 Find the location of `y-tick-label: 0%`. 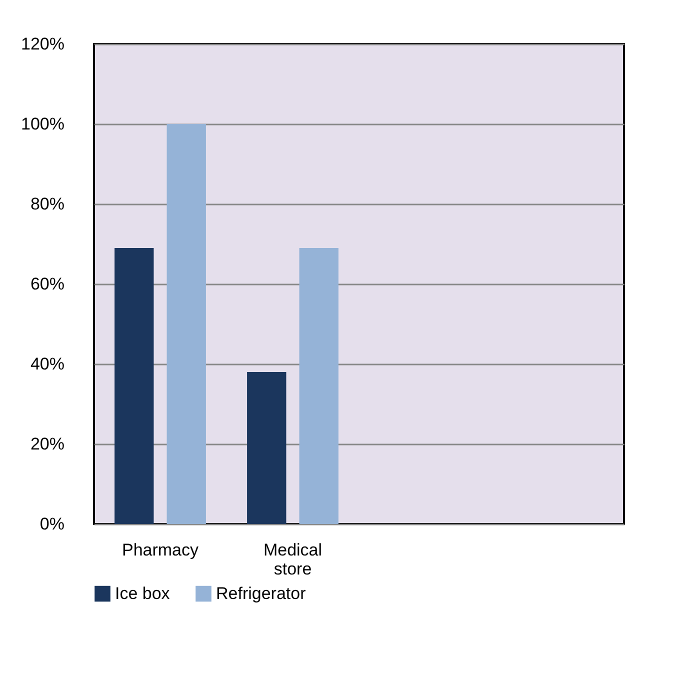

y-tick-label: 0% is located at coordinates (52, 524).